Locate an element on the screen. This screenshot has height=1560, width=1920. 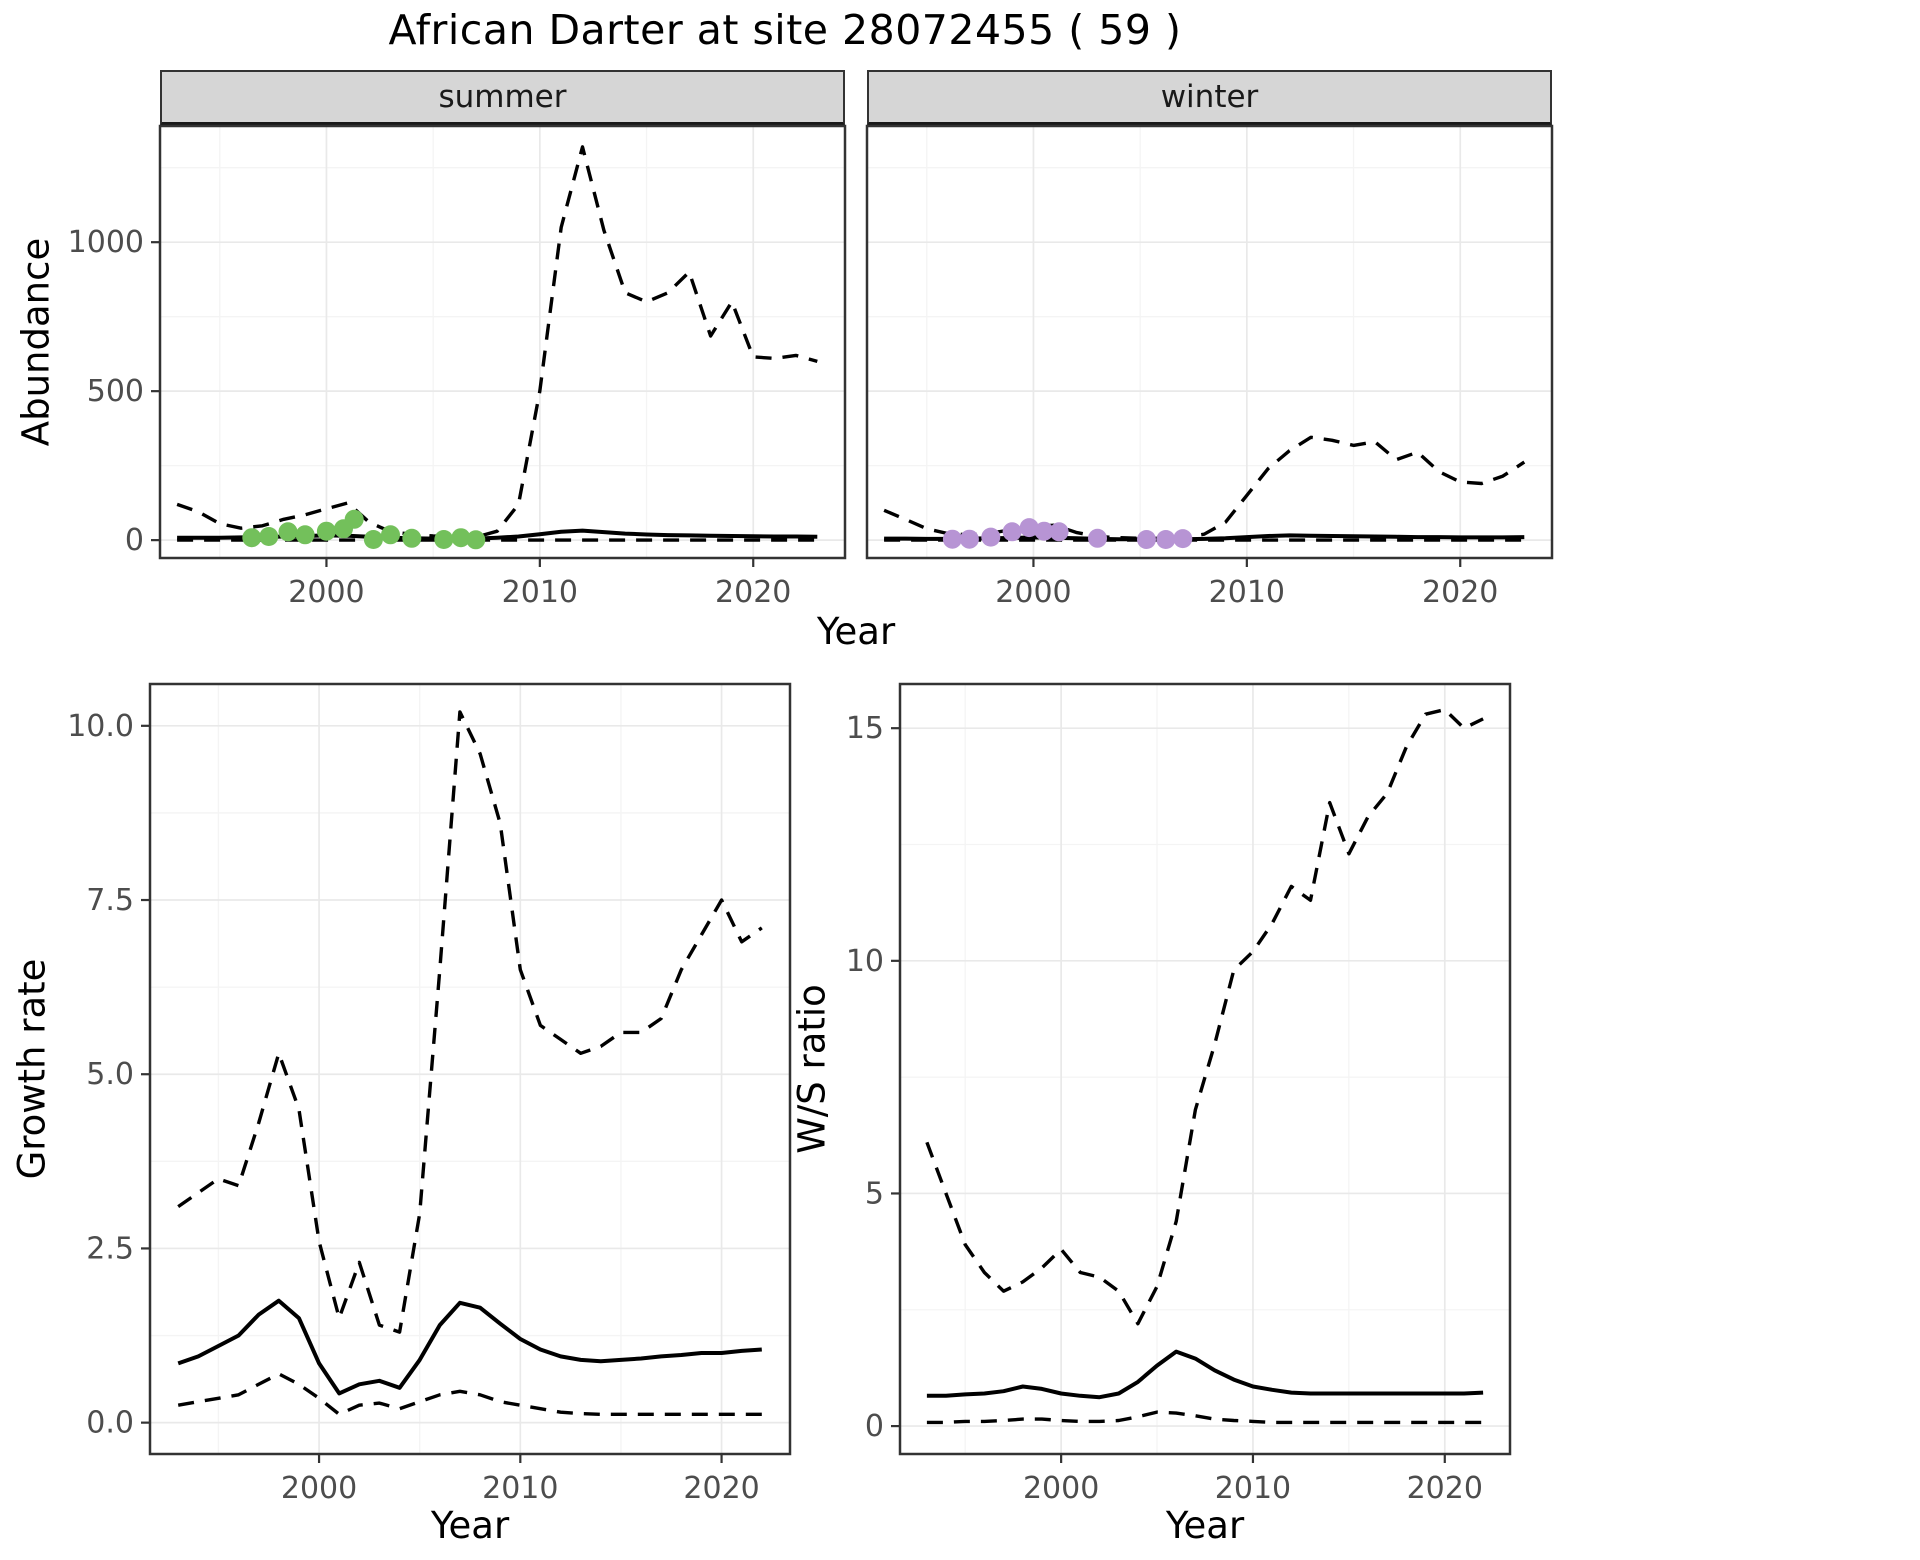
facet-strip-winter: winter is located at coordinates (1209, 98).